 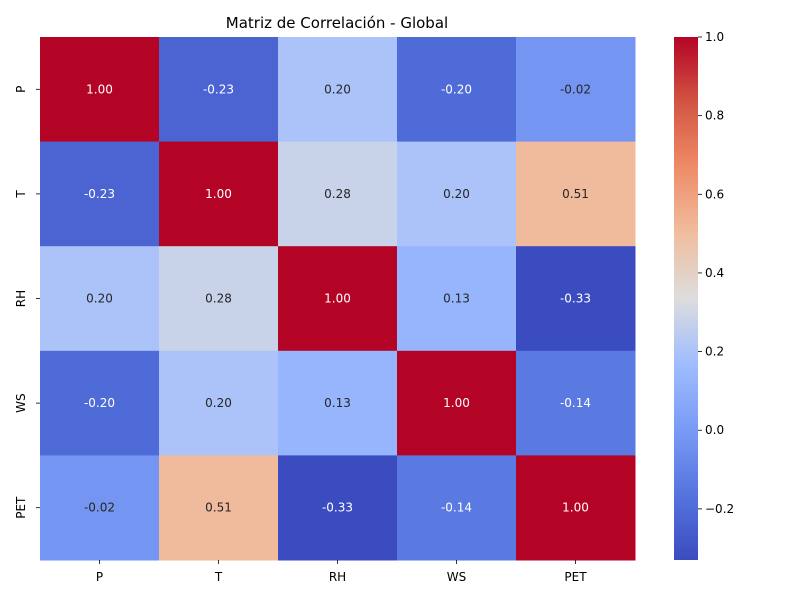 What do you see at coordinates (714, 430) in the screenshot?
I see `colorbar-tick-label: 0.0` at bounding box center [714, 430].